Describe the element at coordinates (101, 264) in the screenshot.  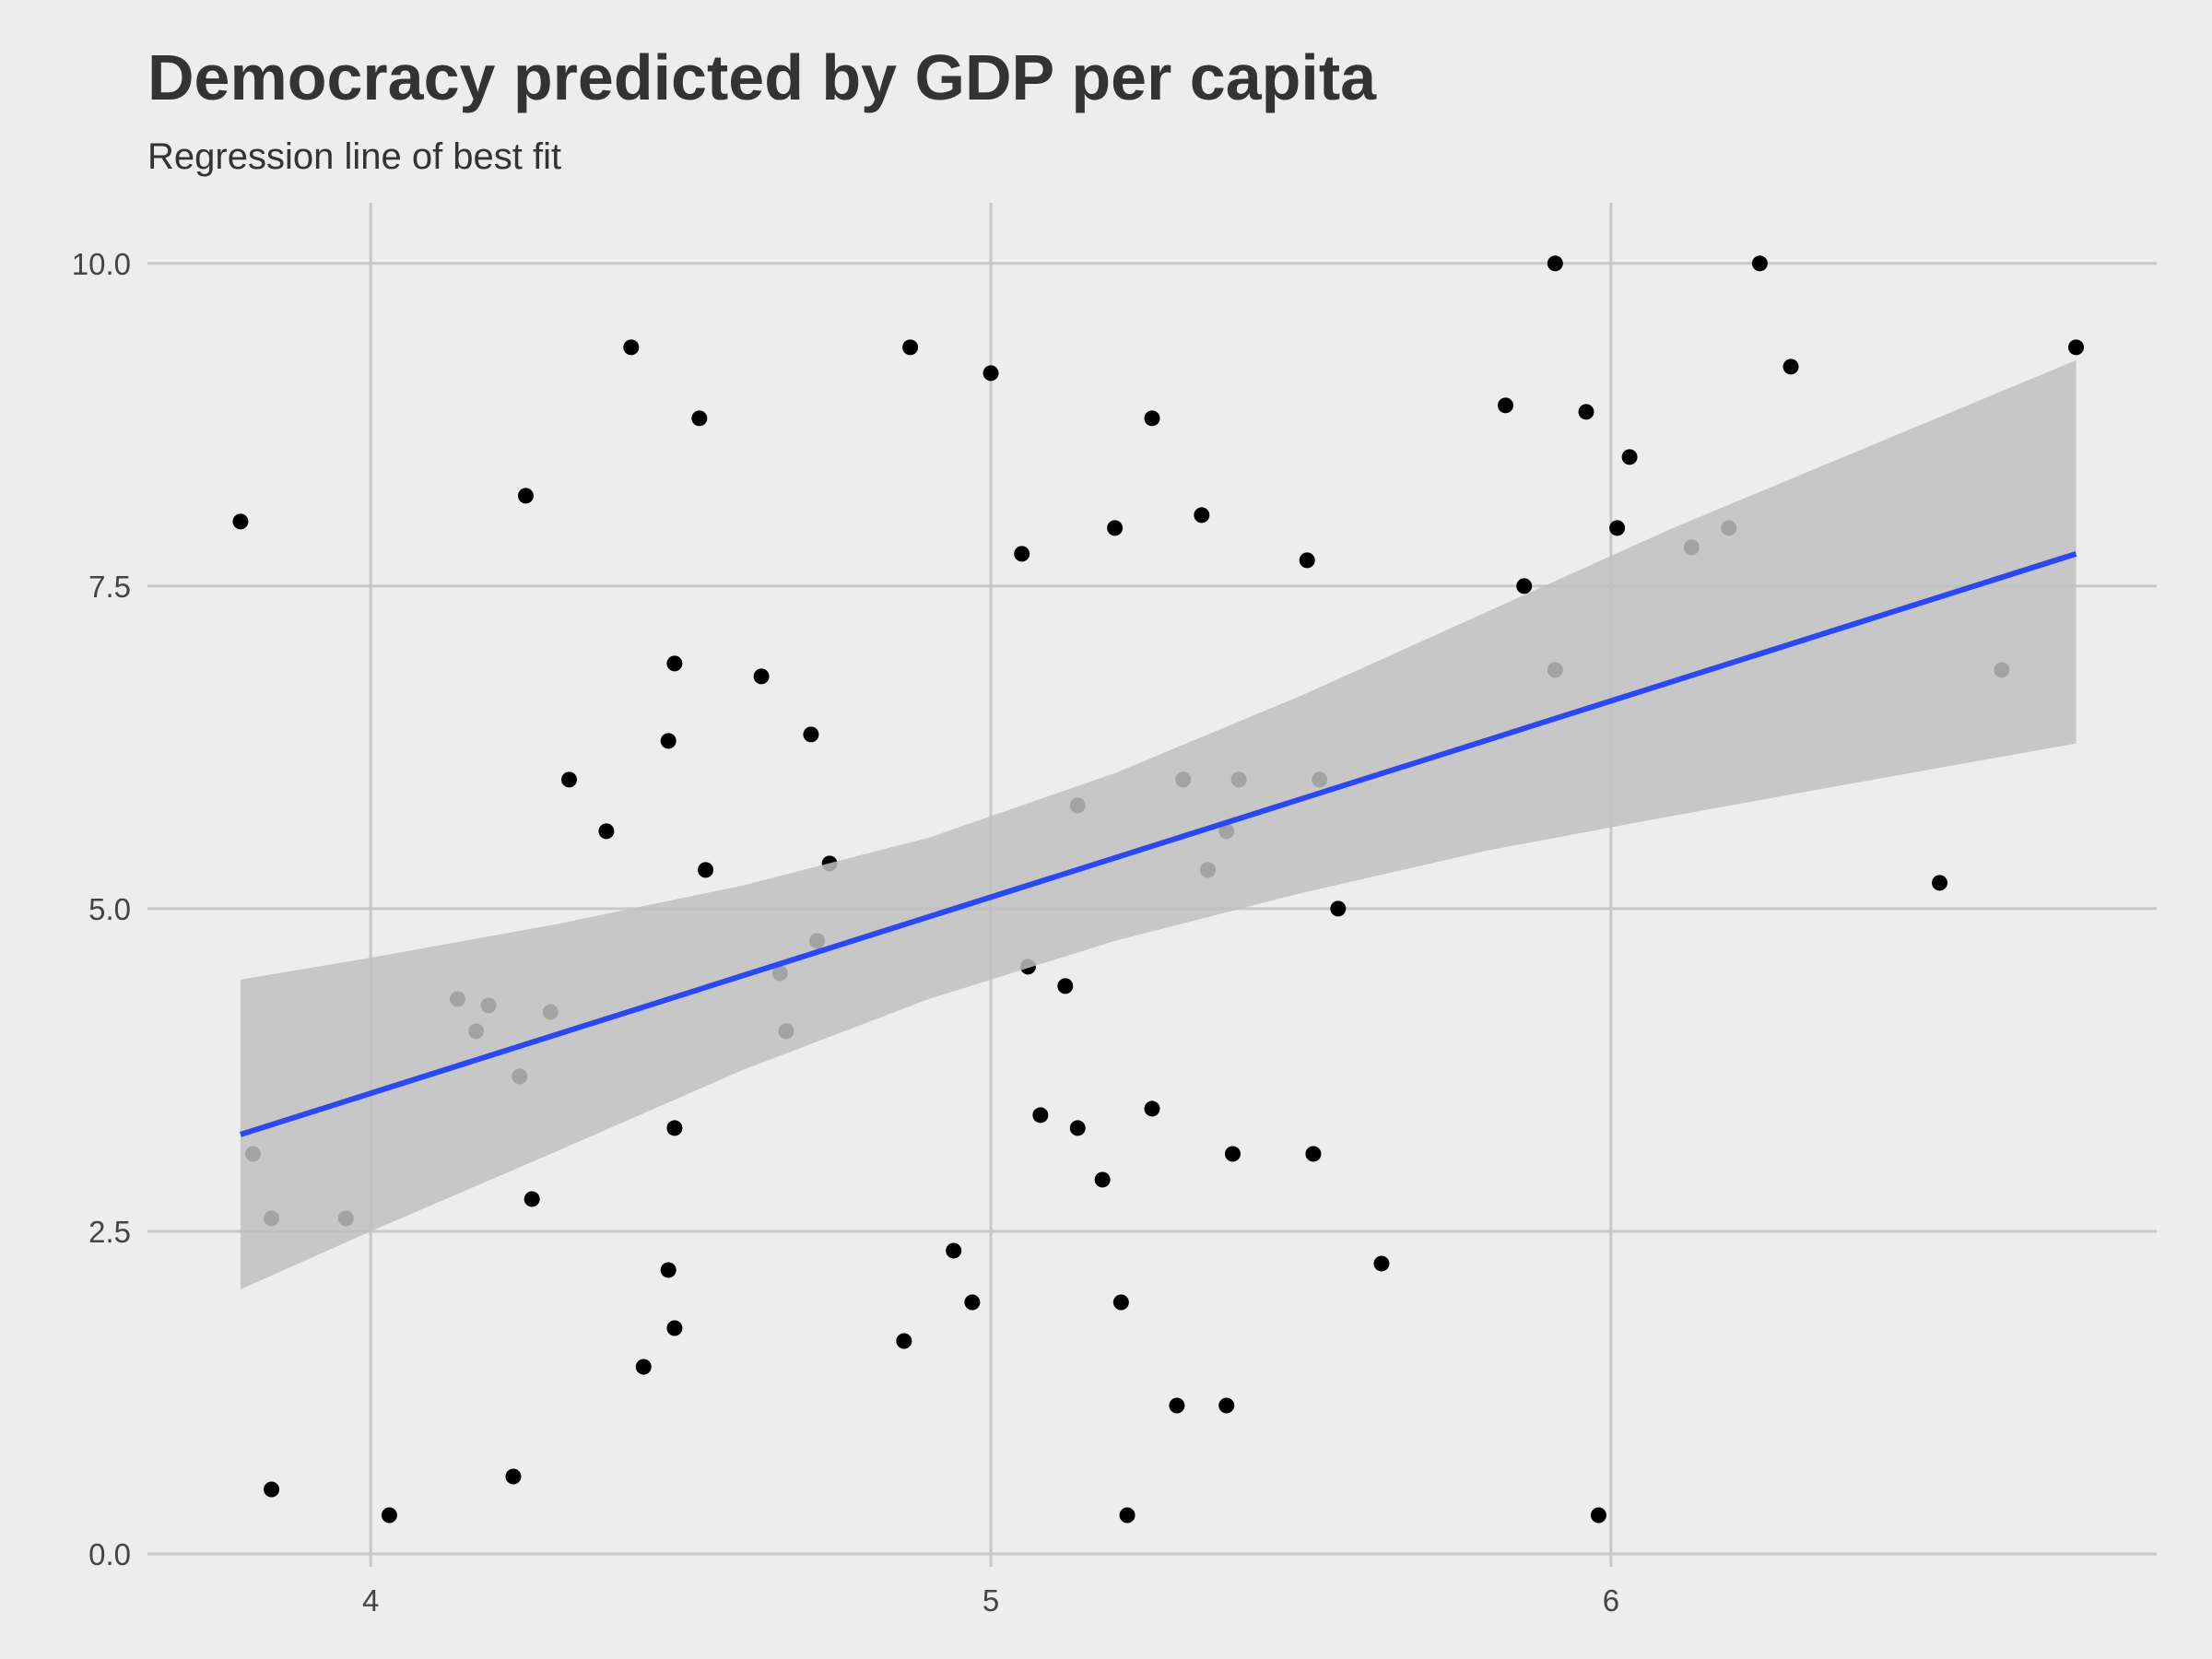
I see `y-tick-label: 10.0` at that location.